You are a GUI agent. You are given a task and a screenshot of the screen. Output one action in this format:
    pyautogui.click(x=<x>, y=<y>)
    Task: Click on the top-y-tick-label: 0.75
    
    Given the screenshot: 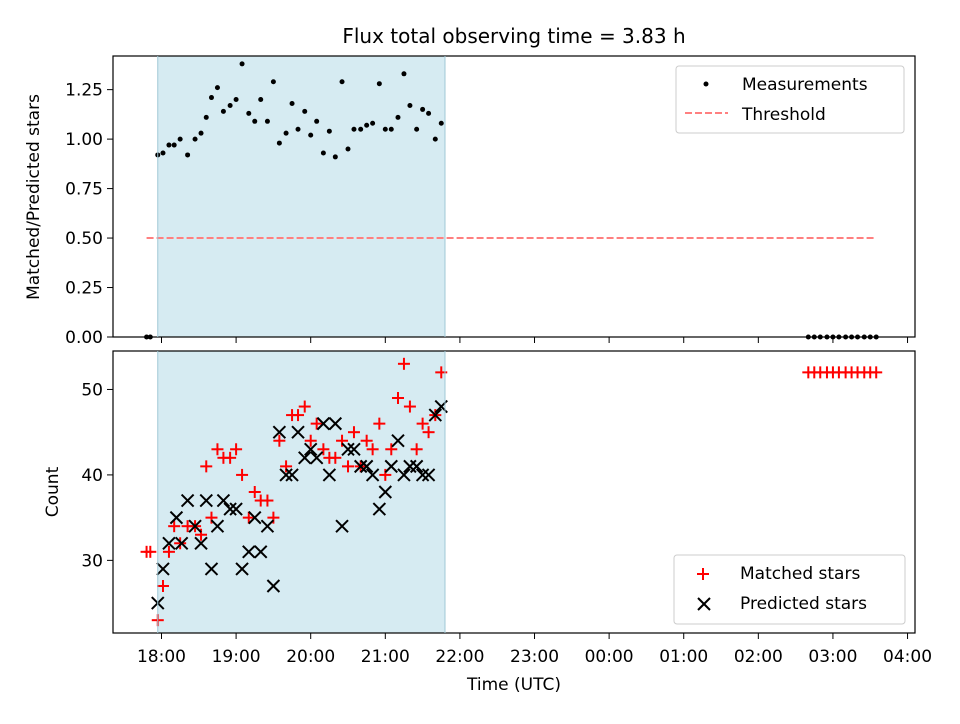 What is the action you would take?
    pyautogui.click(x=84, y=190)
    